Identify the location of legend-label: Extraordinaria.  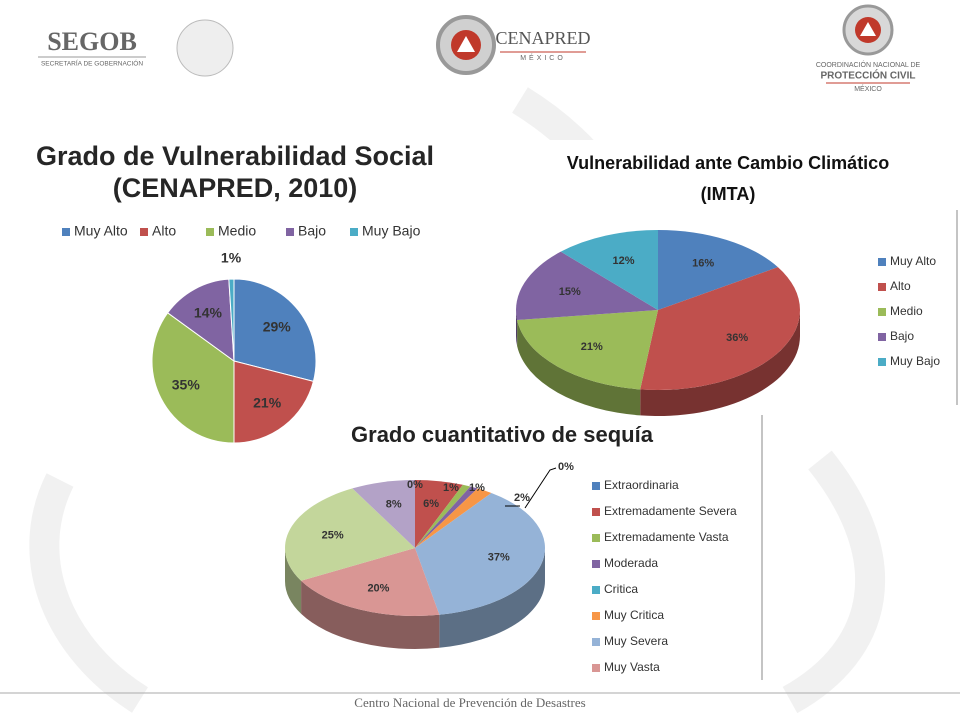
(641, 485).